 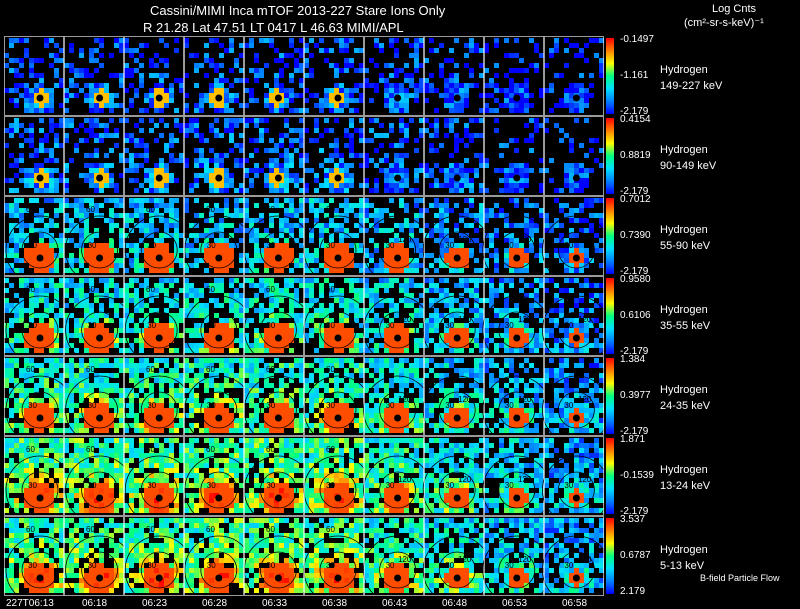 I want to click on panel-border, so click(x=94, y=316).